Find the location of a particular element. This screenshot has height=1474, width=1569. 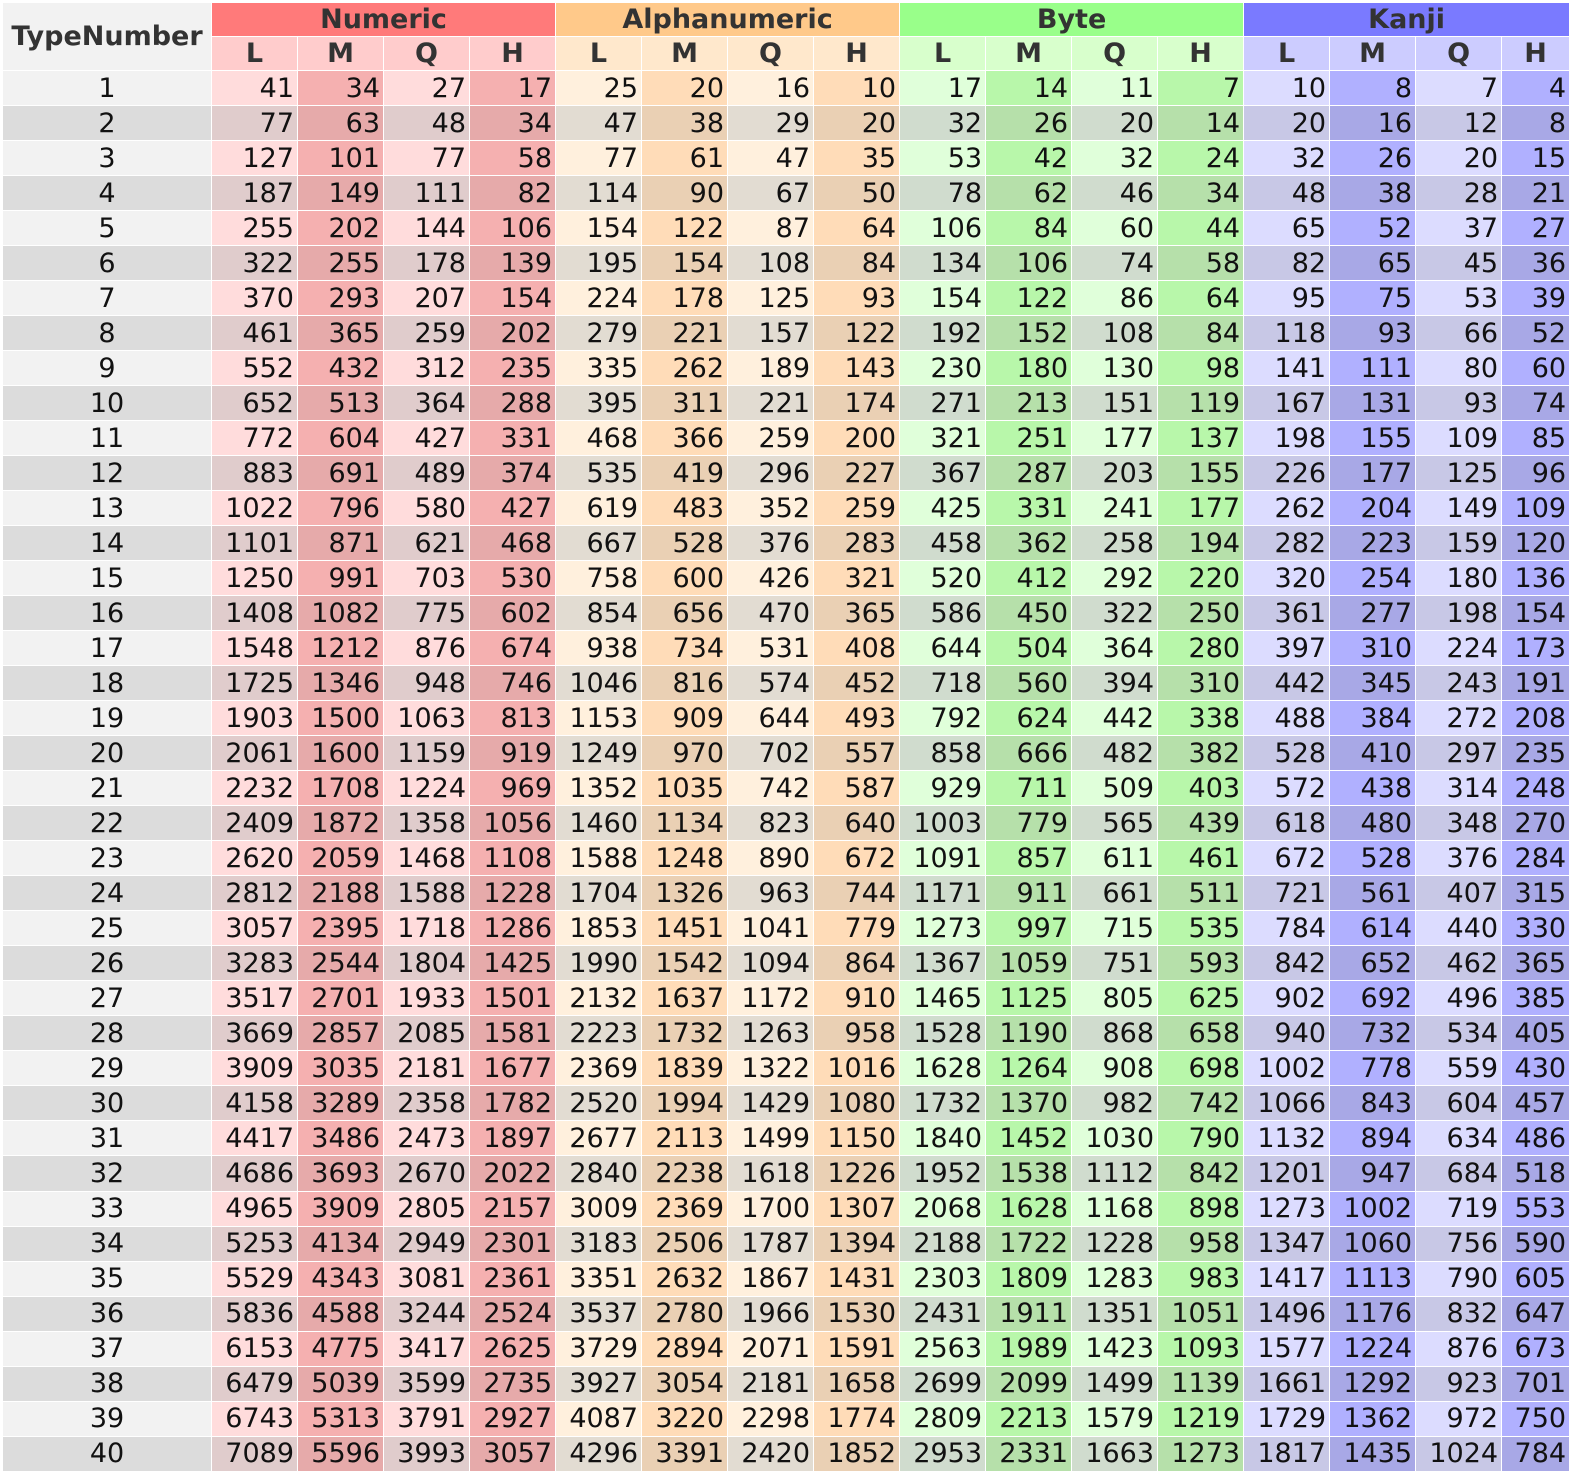

type-number-cell: 24 is located at coordinates (107, 893).